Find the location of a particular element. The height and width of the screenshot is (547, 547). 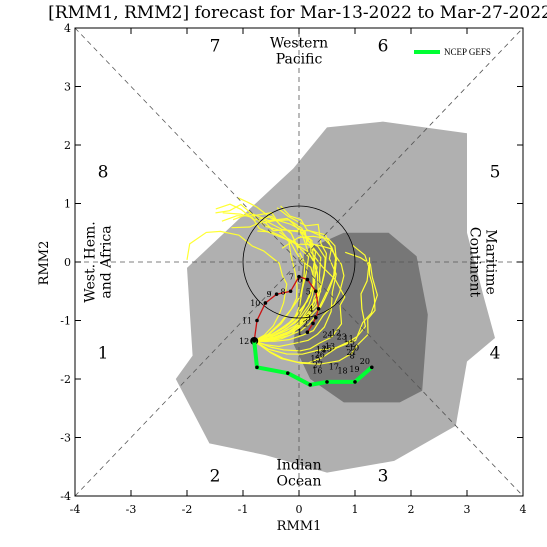

spread-inner is located at coordinates (360, 317).